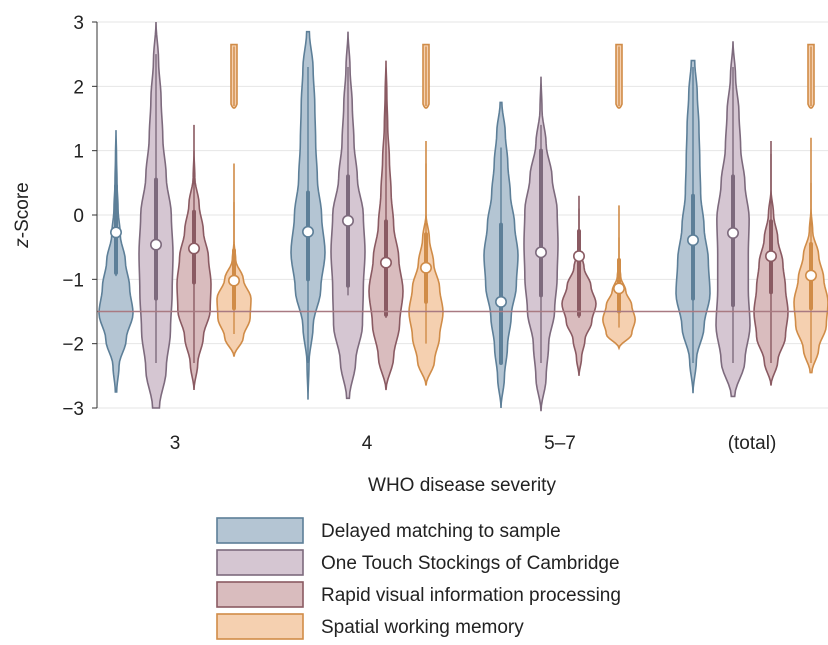  What do you see at coordinates (22, 243) in the screenshot?
I see `y-axis-title-variable: z` at bounding box center [22, 243].